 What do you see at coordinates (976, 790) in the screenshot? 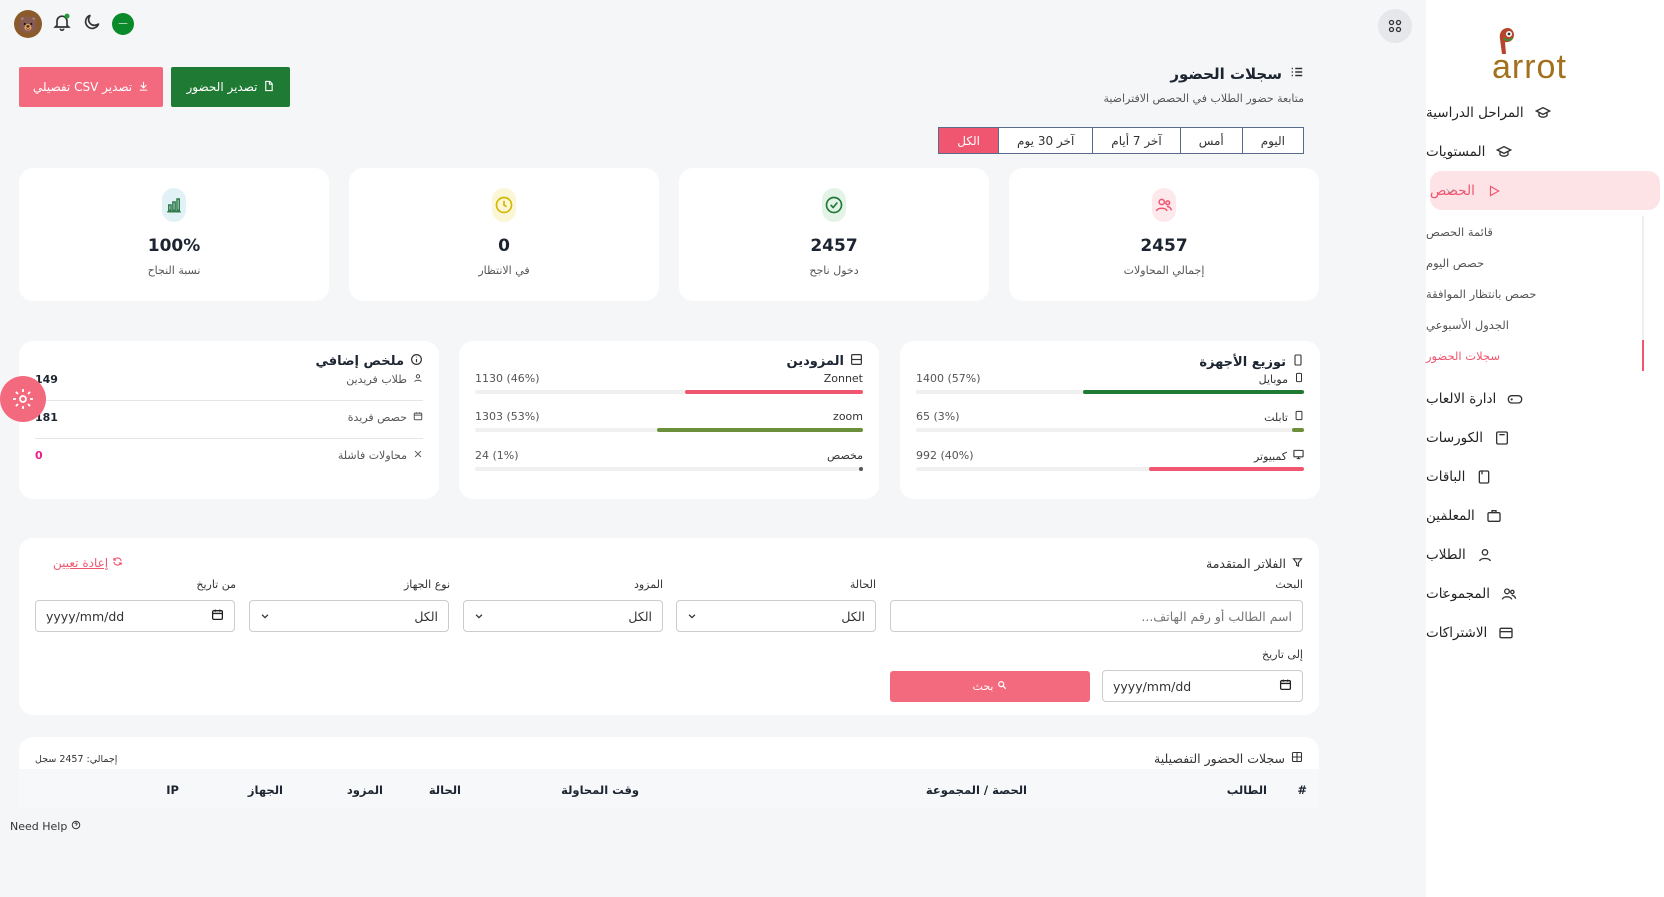
I see `column-header-session-group: الحصة / المجموعة` at bounding box center [976, 790].